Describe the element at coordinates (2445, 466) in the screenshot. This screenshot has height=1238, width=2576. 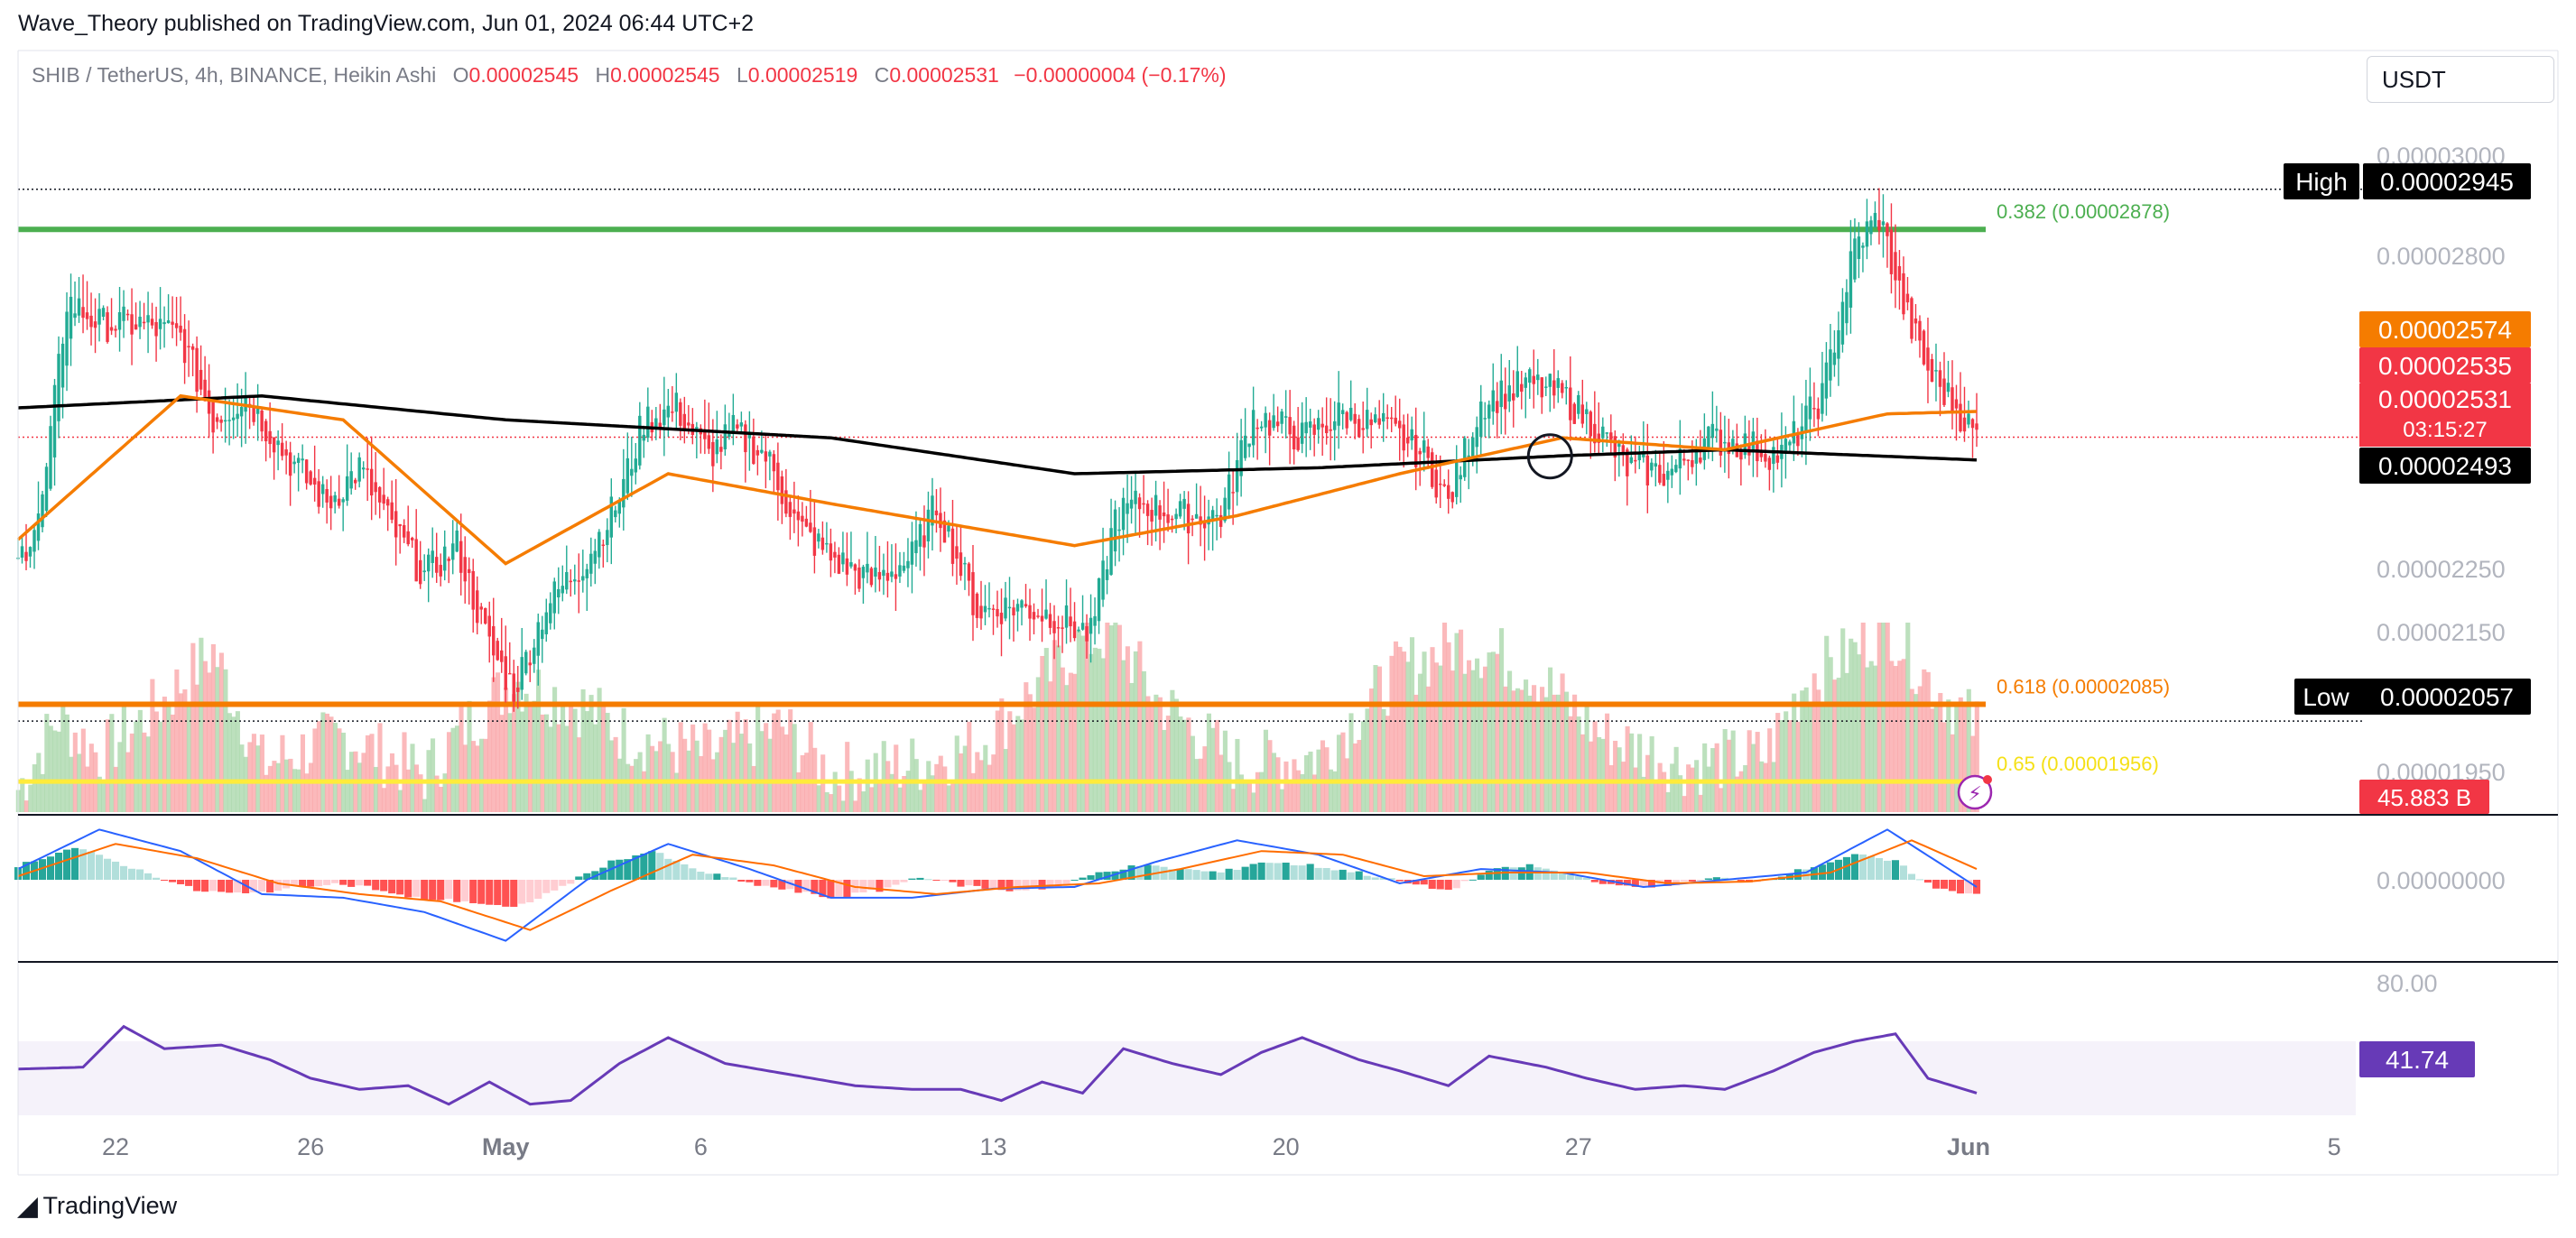
I see `ema-slow-price-tag-bg` at that location.